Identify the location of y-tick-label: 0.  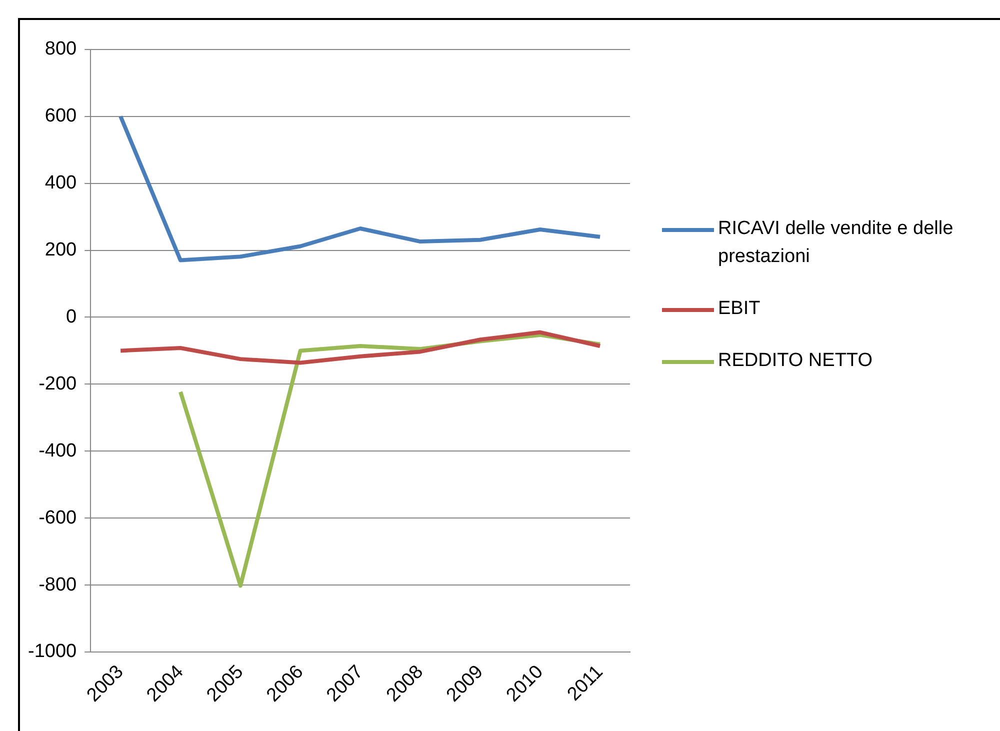
(71, 317).